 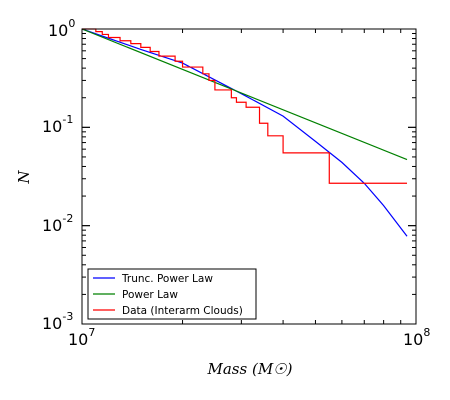 I want to click on x-tick-label-10e8: 10⁸, so click(x=416, y=337).